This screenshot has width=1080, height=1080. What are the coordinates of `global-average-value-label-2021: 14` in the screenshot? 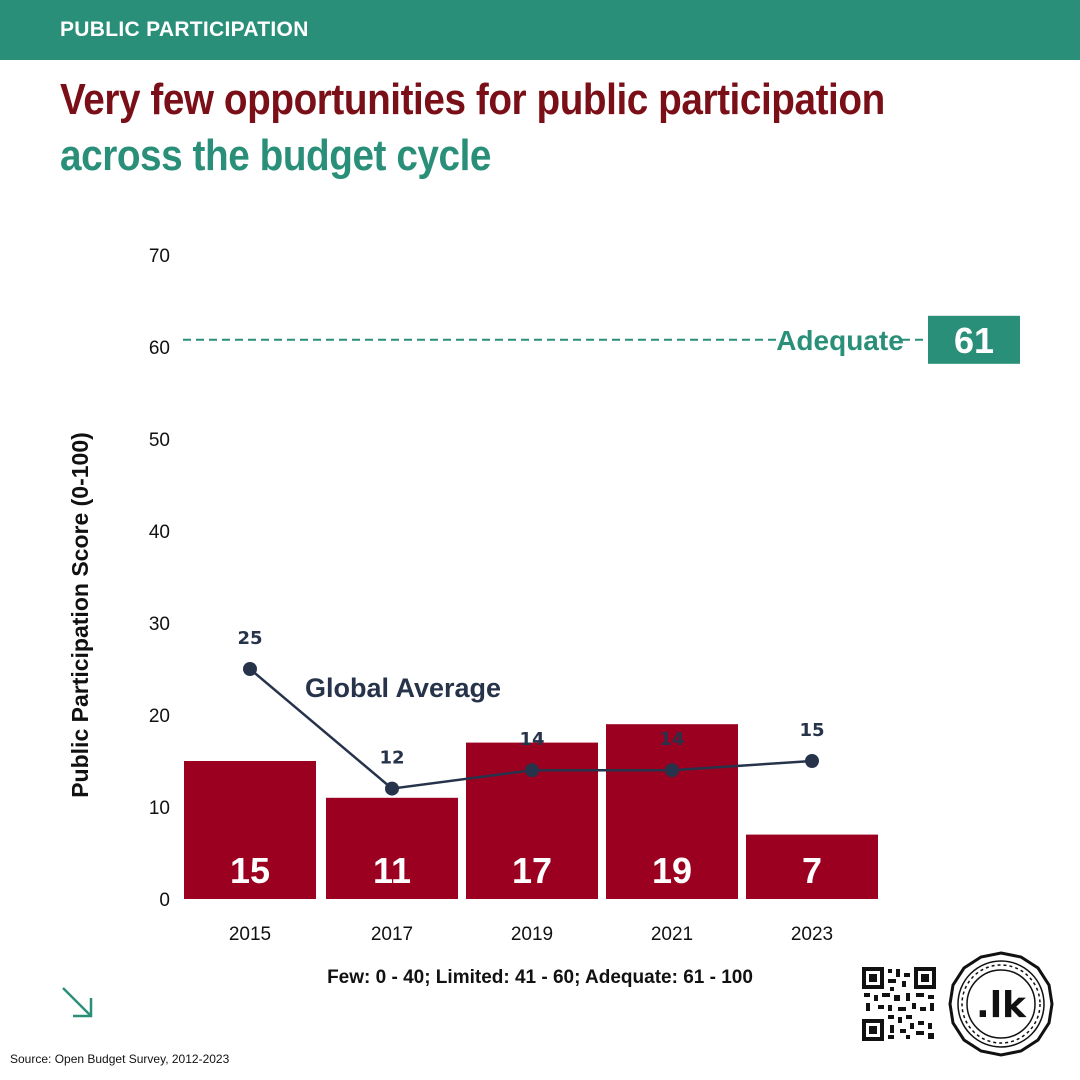 It's located at (671, 739).